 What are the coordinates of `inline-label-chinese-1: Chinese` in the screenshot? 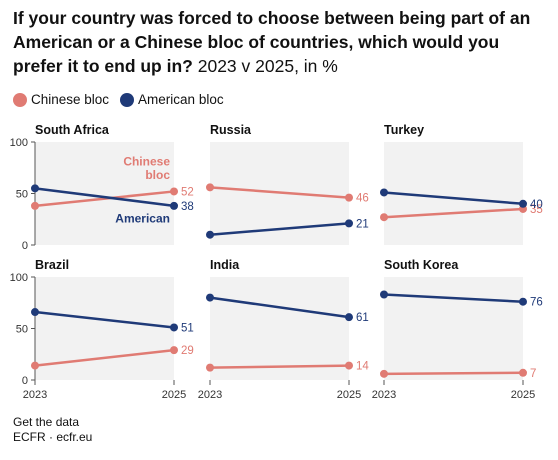 It's located at (146, 162).